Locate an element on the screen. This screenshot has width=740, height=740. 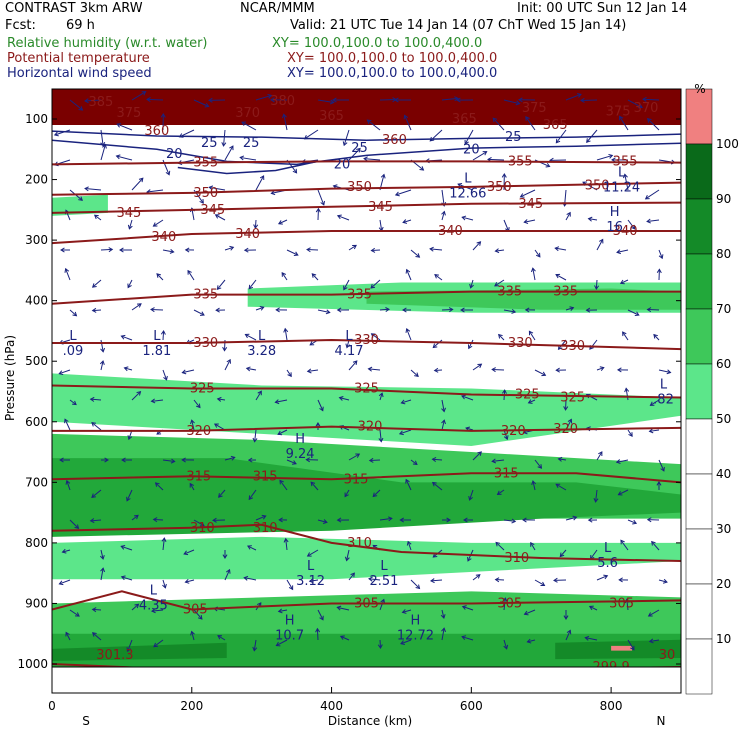
theta-label: 340 is located at coordinates (163, 237).